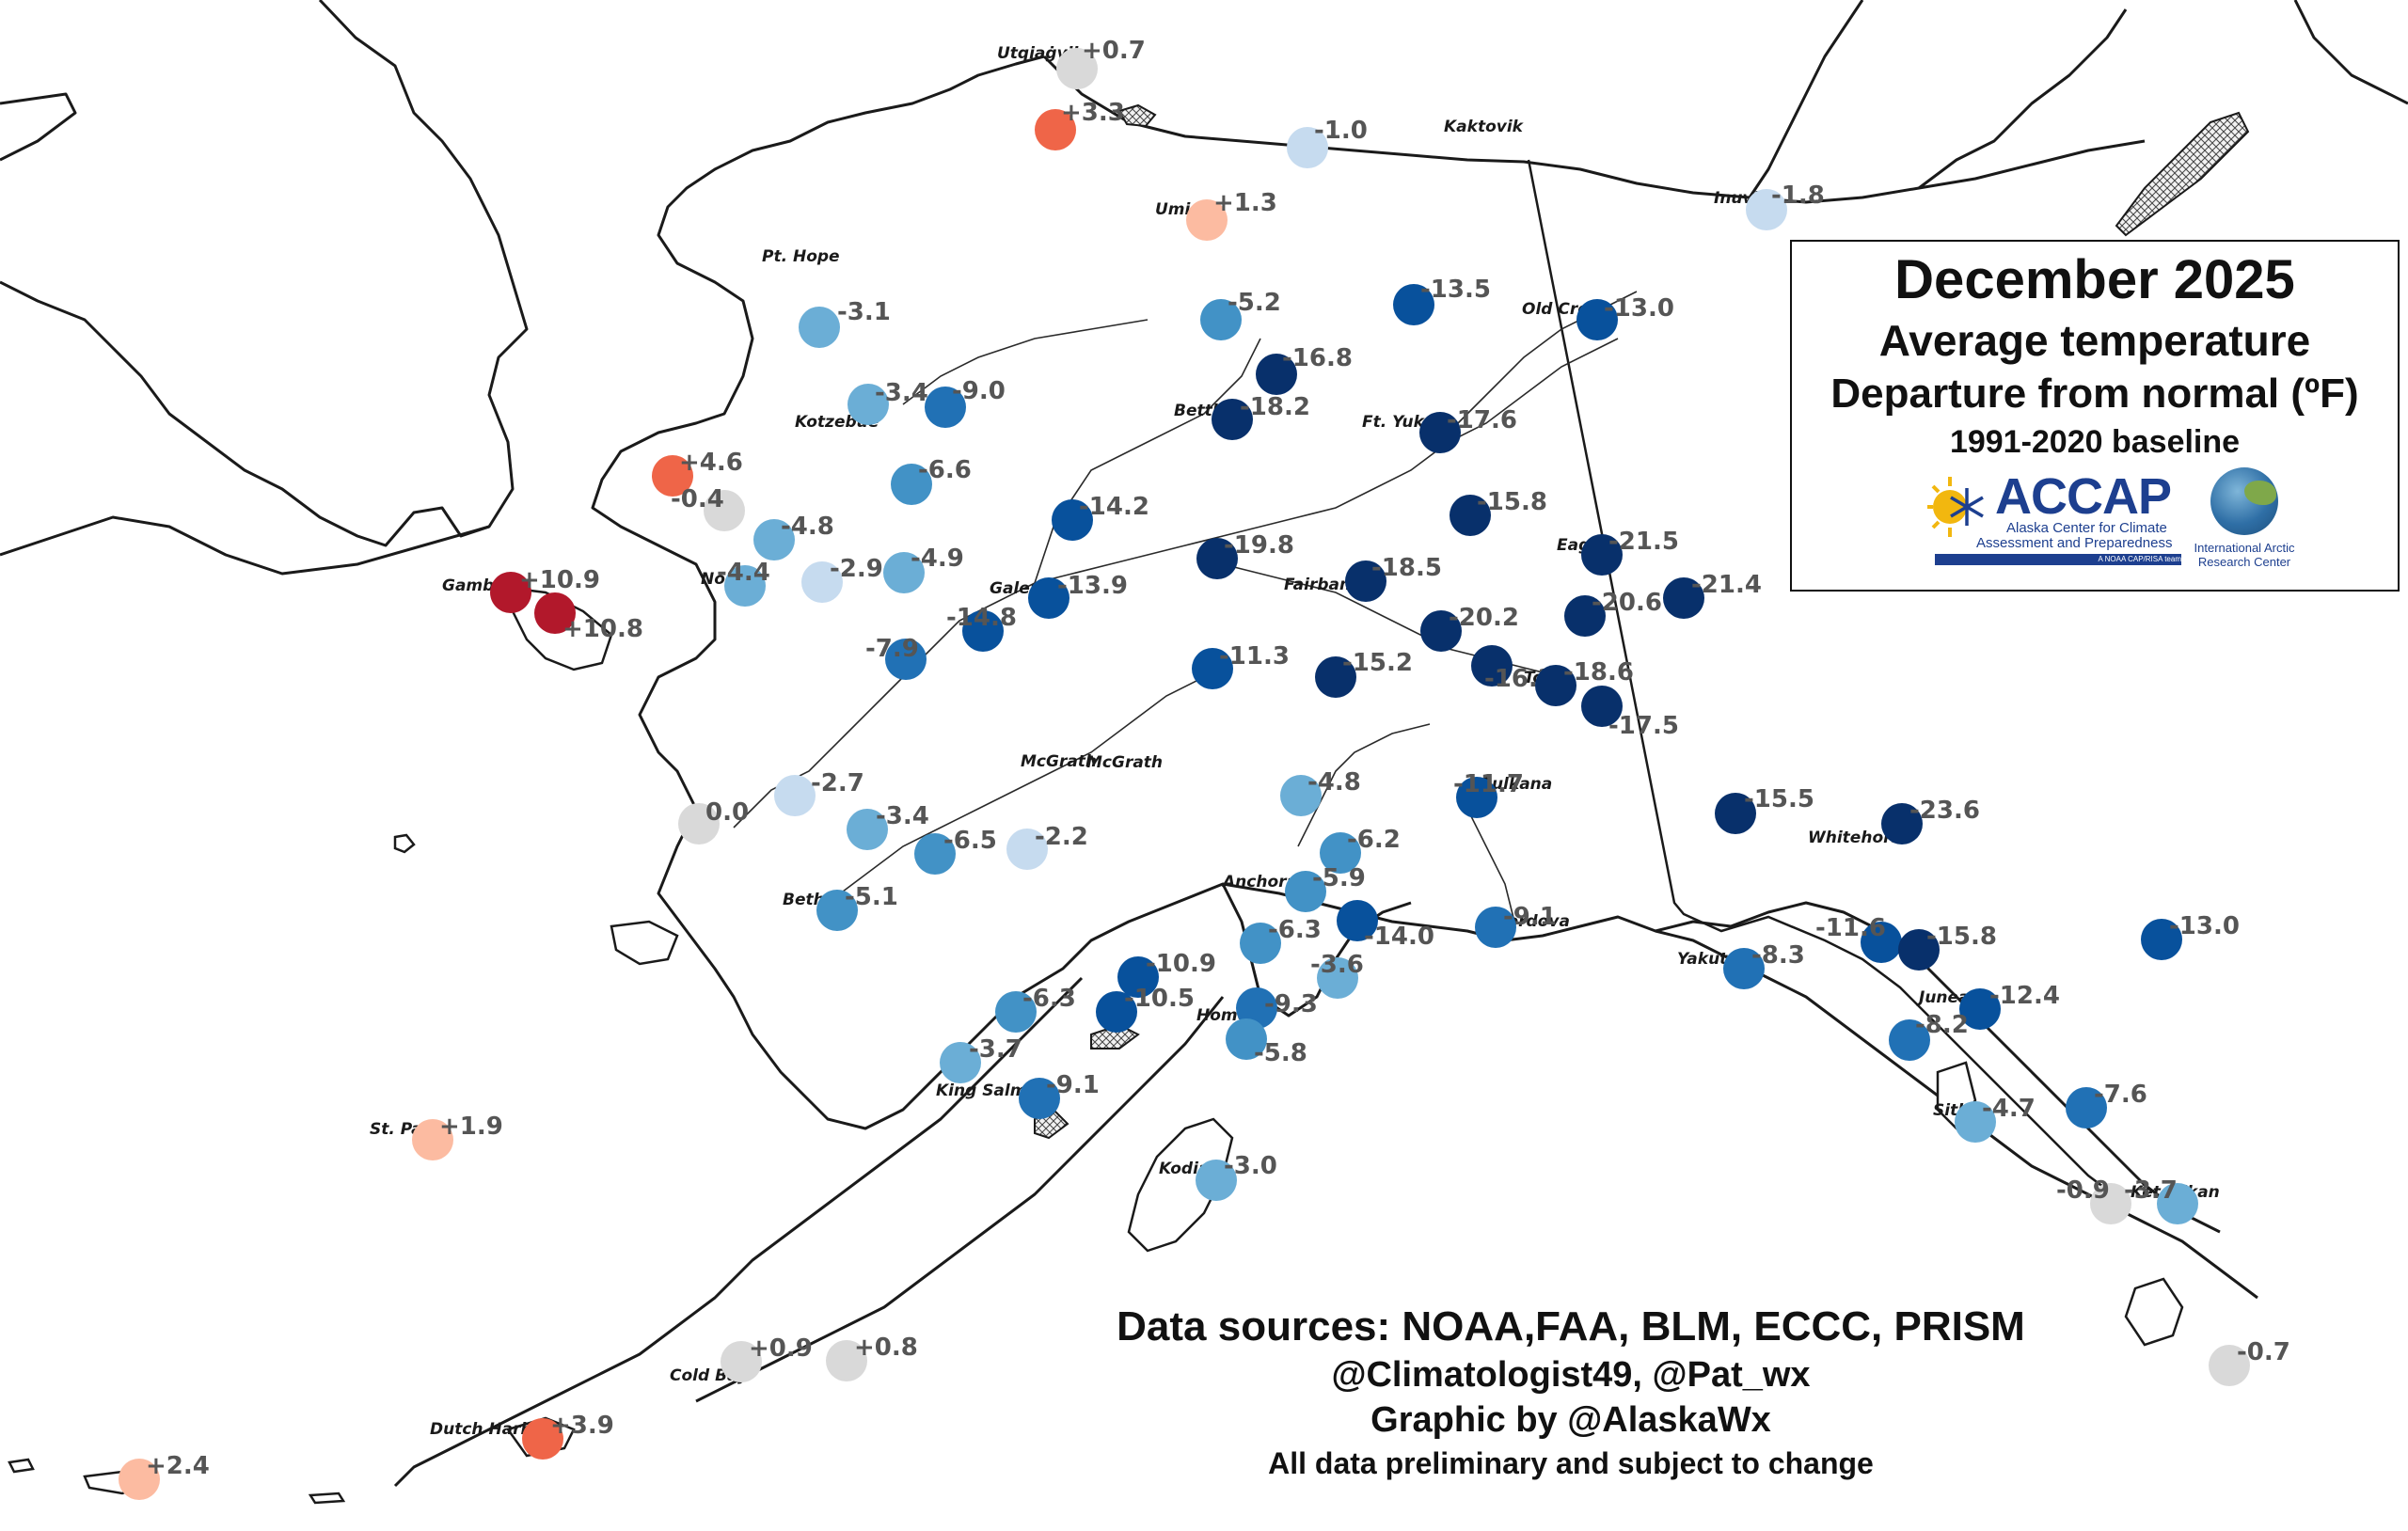 The width and height of the screenshot is (2408, 1531). I want to click on station-marker: -16.8, so click(1304, 369).